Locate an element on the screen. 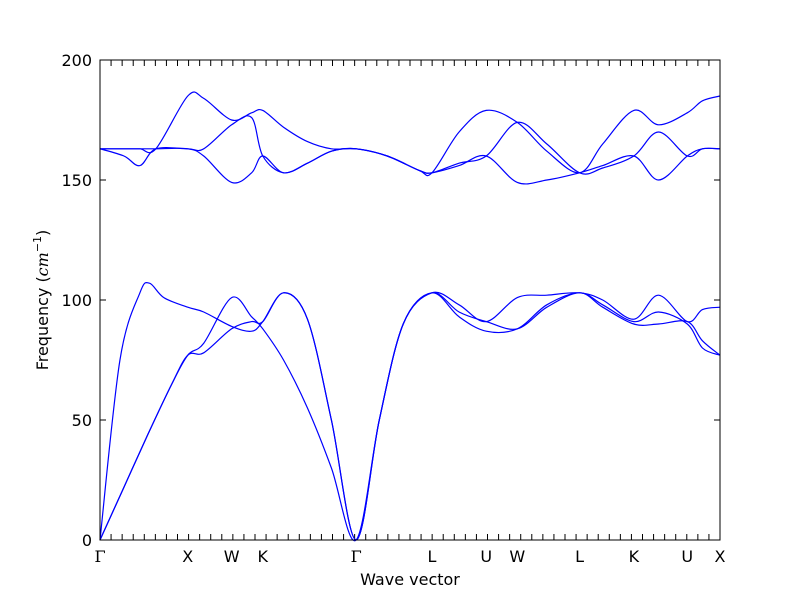 The width and height of the screenshot is (800, 600). y-tick-label: 150 is located at coordinates (76, 180).